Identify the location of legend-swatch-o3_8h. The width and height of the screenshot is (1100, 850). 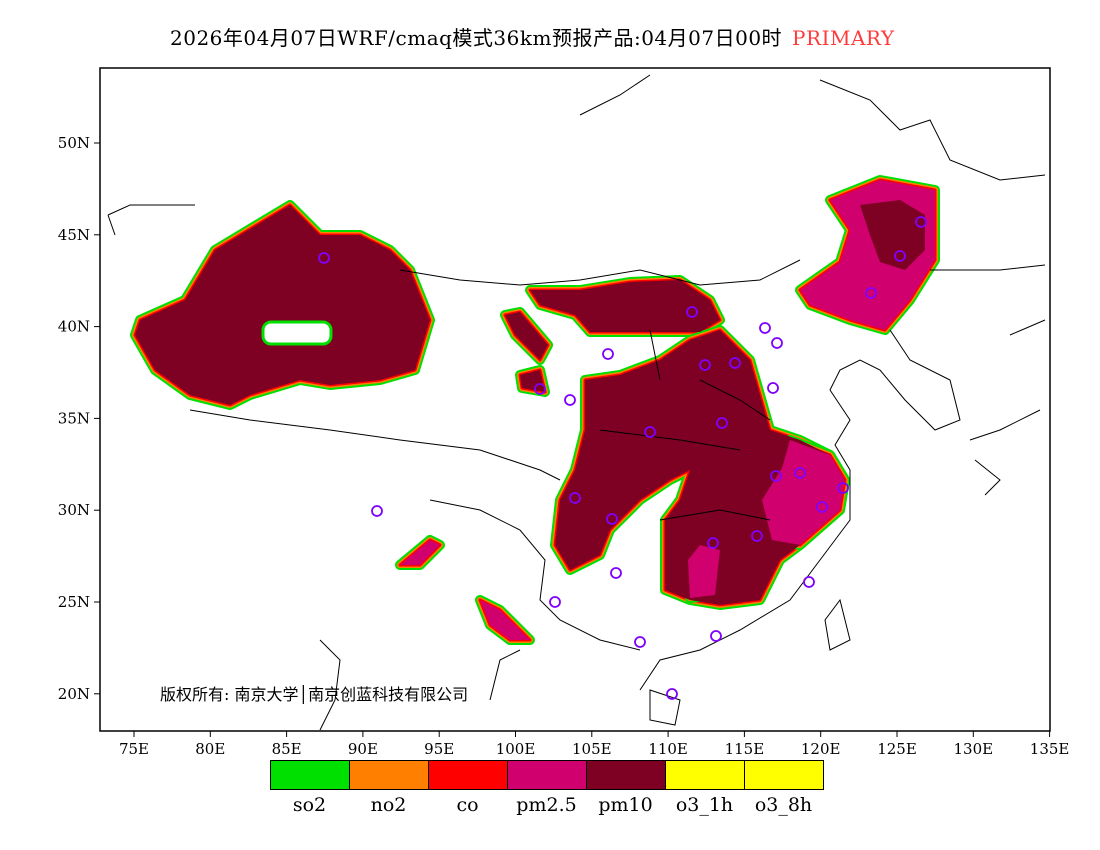
(784, 775).